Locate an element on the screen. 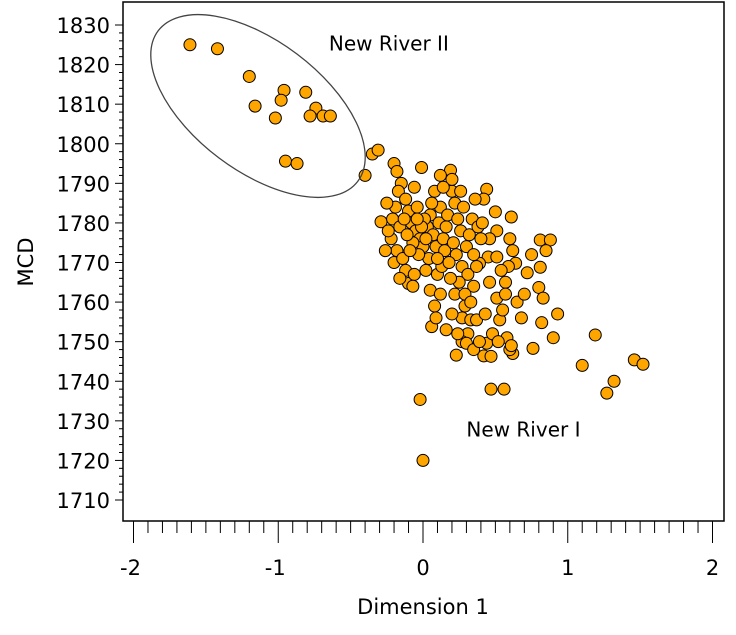 This screenshot has width=736, height=635. y-tick-label: 1740 is located at coordinates (83, 382).